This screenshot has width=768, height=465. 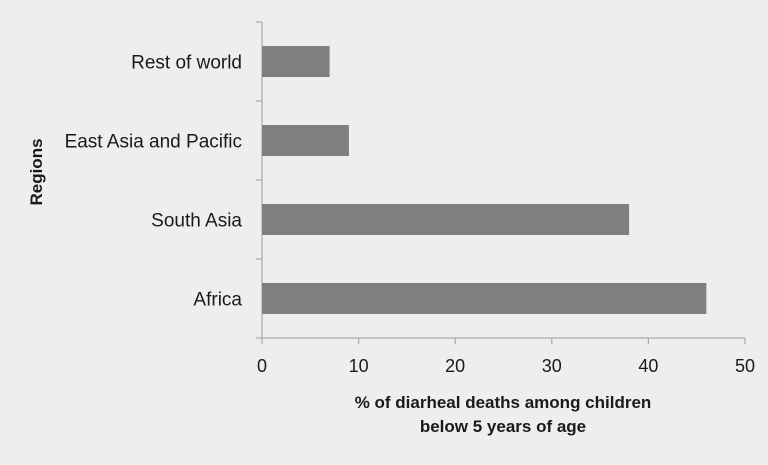 What do you see at coordinates (217, 300) in the screenshot?
I see `category-label: Africa` at bounding box center [217, 300].